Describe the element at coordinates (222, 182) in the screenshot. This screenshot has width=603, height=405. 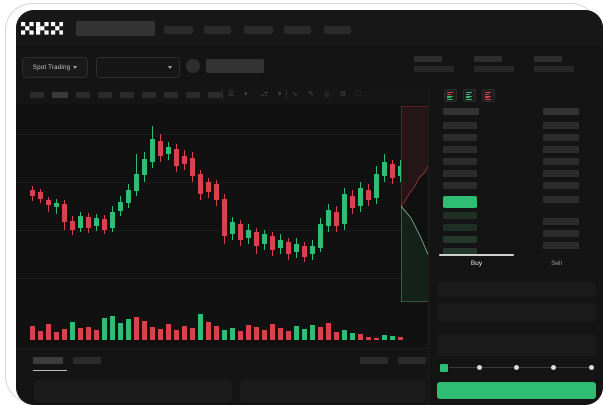
I see `chart-gridline` at that location.